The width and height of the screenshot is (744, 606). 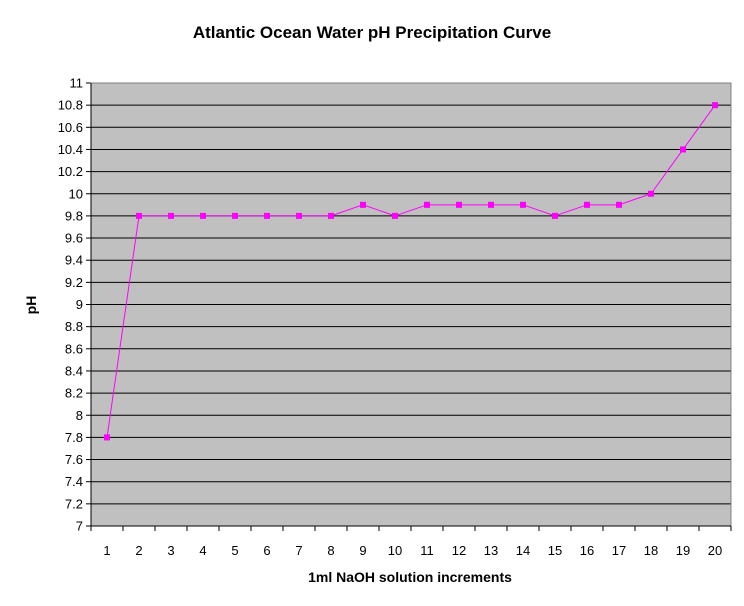 What do you see at coordinates (79, 304) in the screenshot?
I see `y-tick-label: 9` at bounding box center [79, 304].